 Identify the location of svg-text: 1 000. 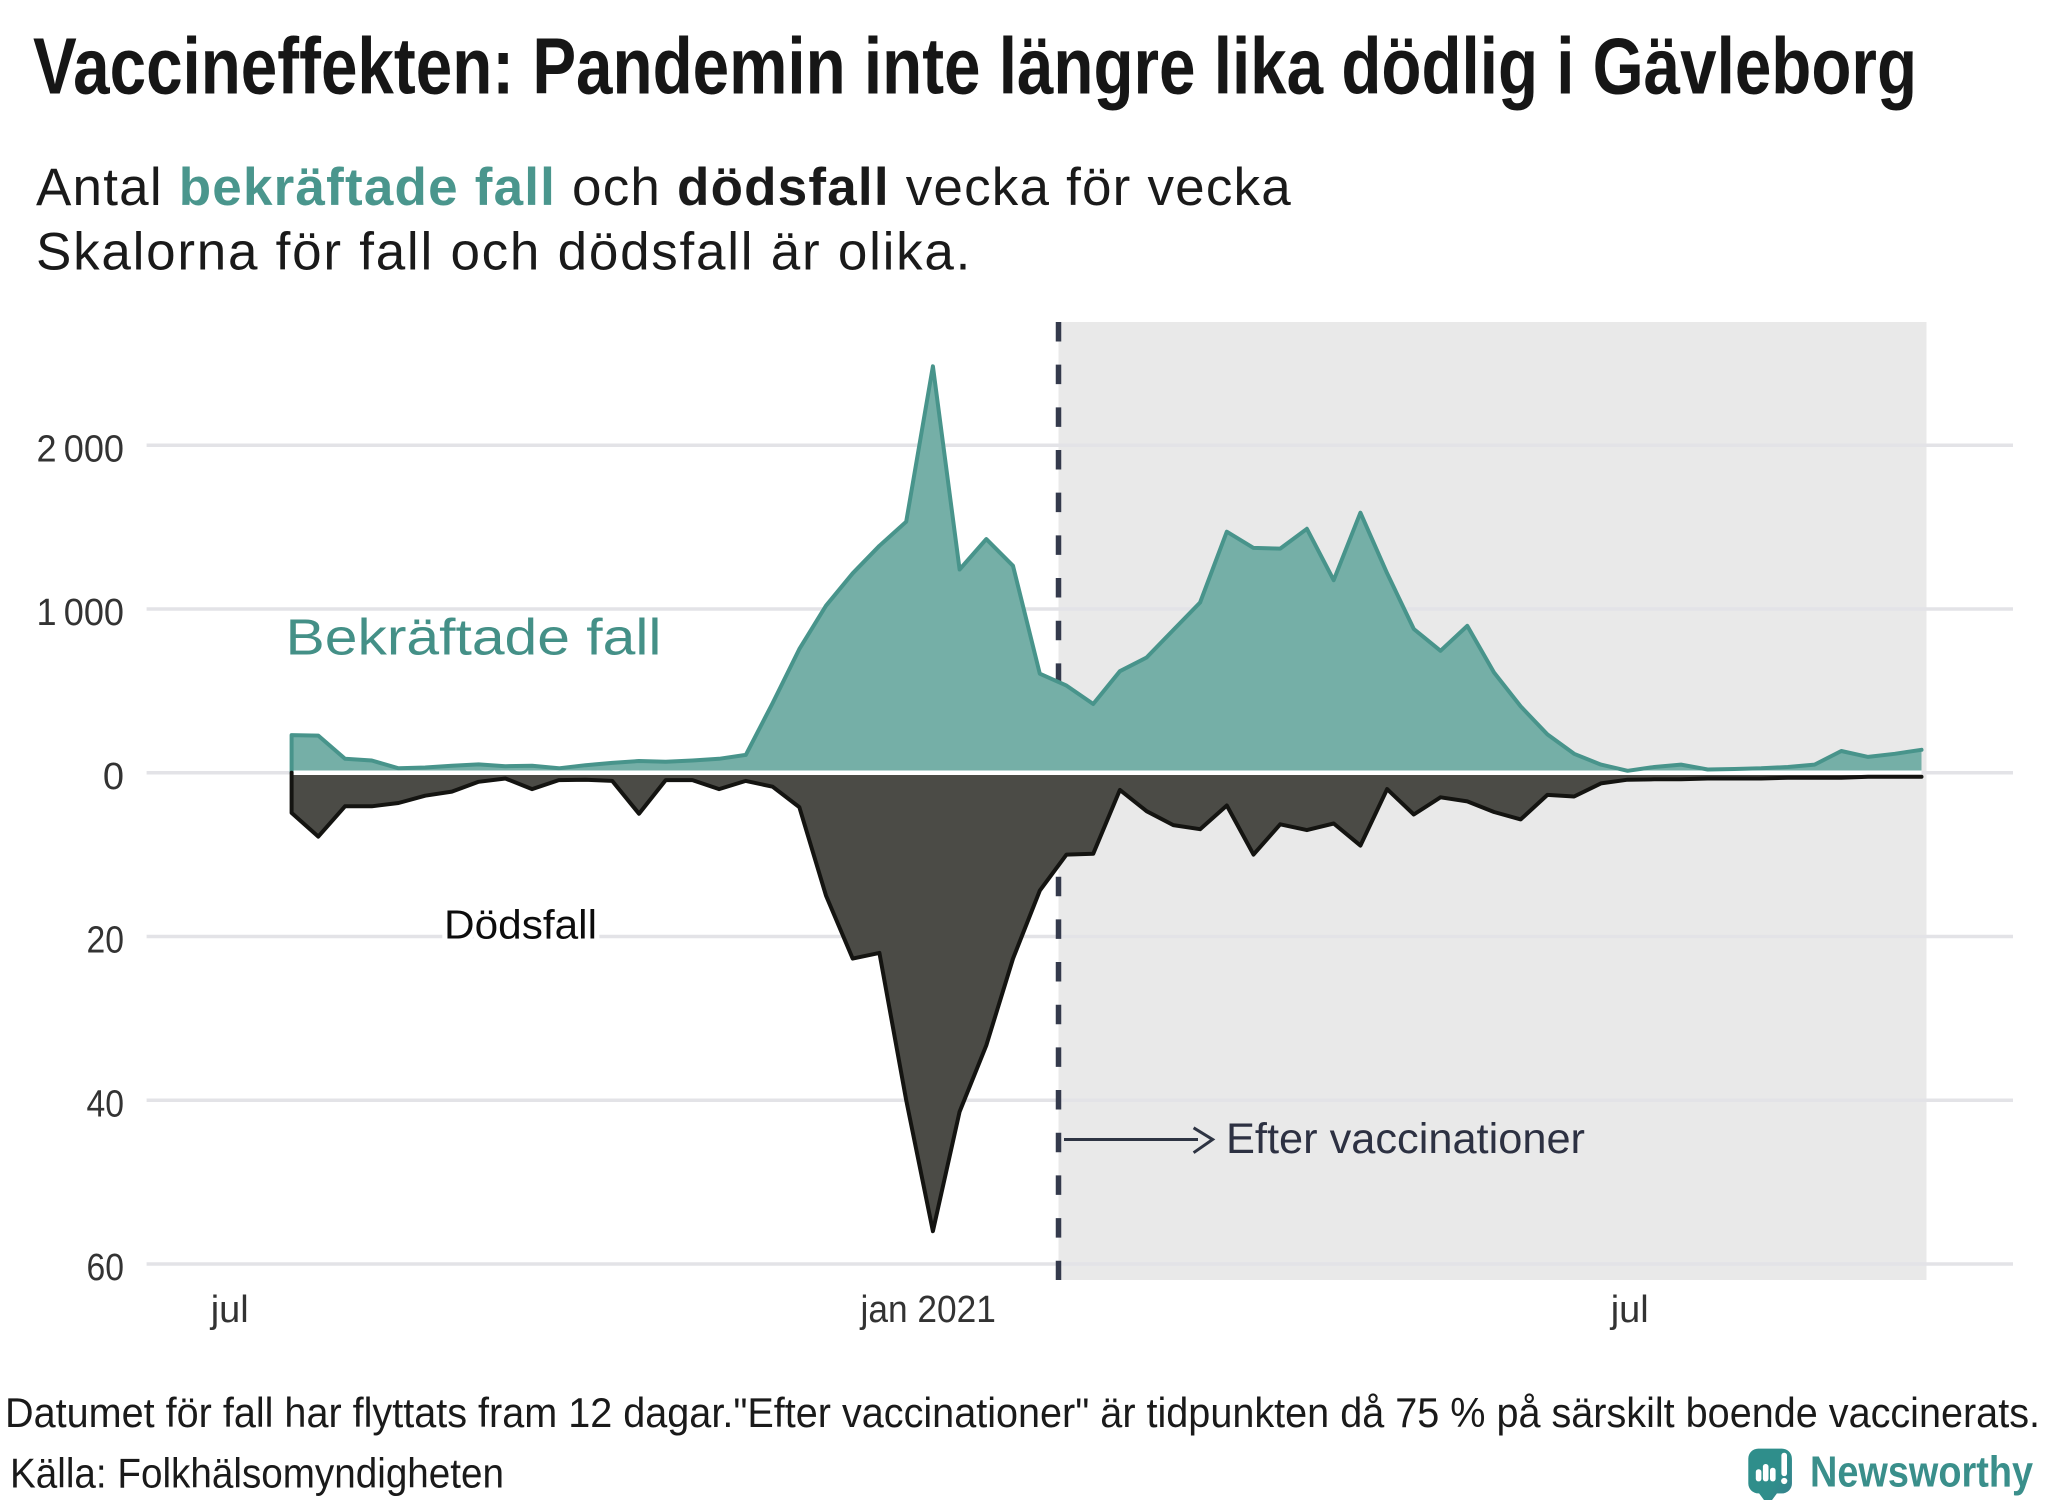
(81, 613).